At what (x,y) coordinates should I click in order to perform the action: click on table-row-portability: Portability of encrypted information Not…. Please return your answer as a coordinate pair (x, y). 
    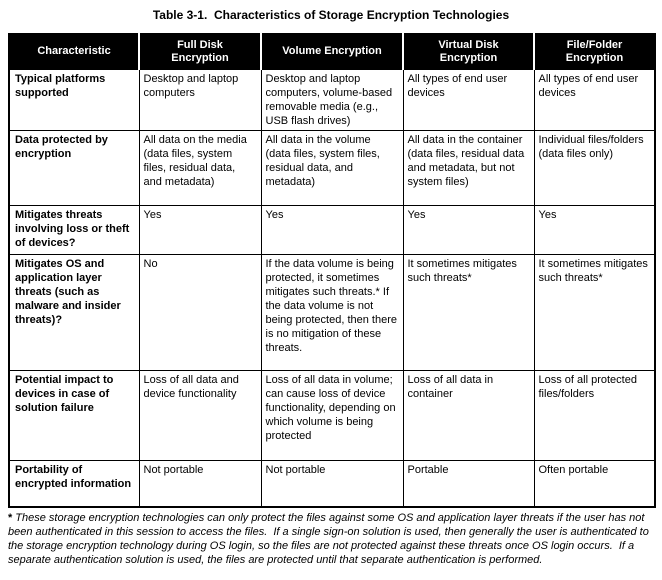
    Looking at the image, I should click on (332, 483).